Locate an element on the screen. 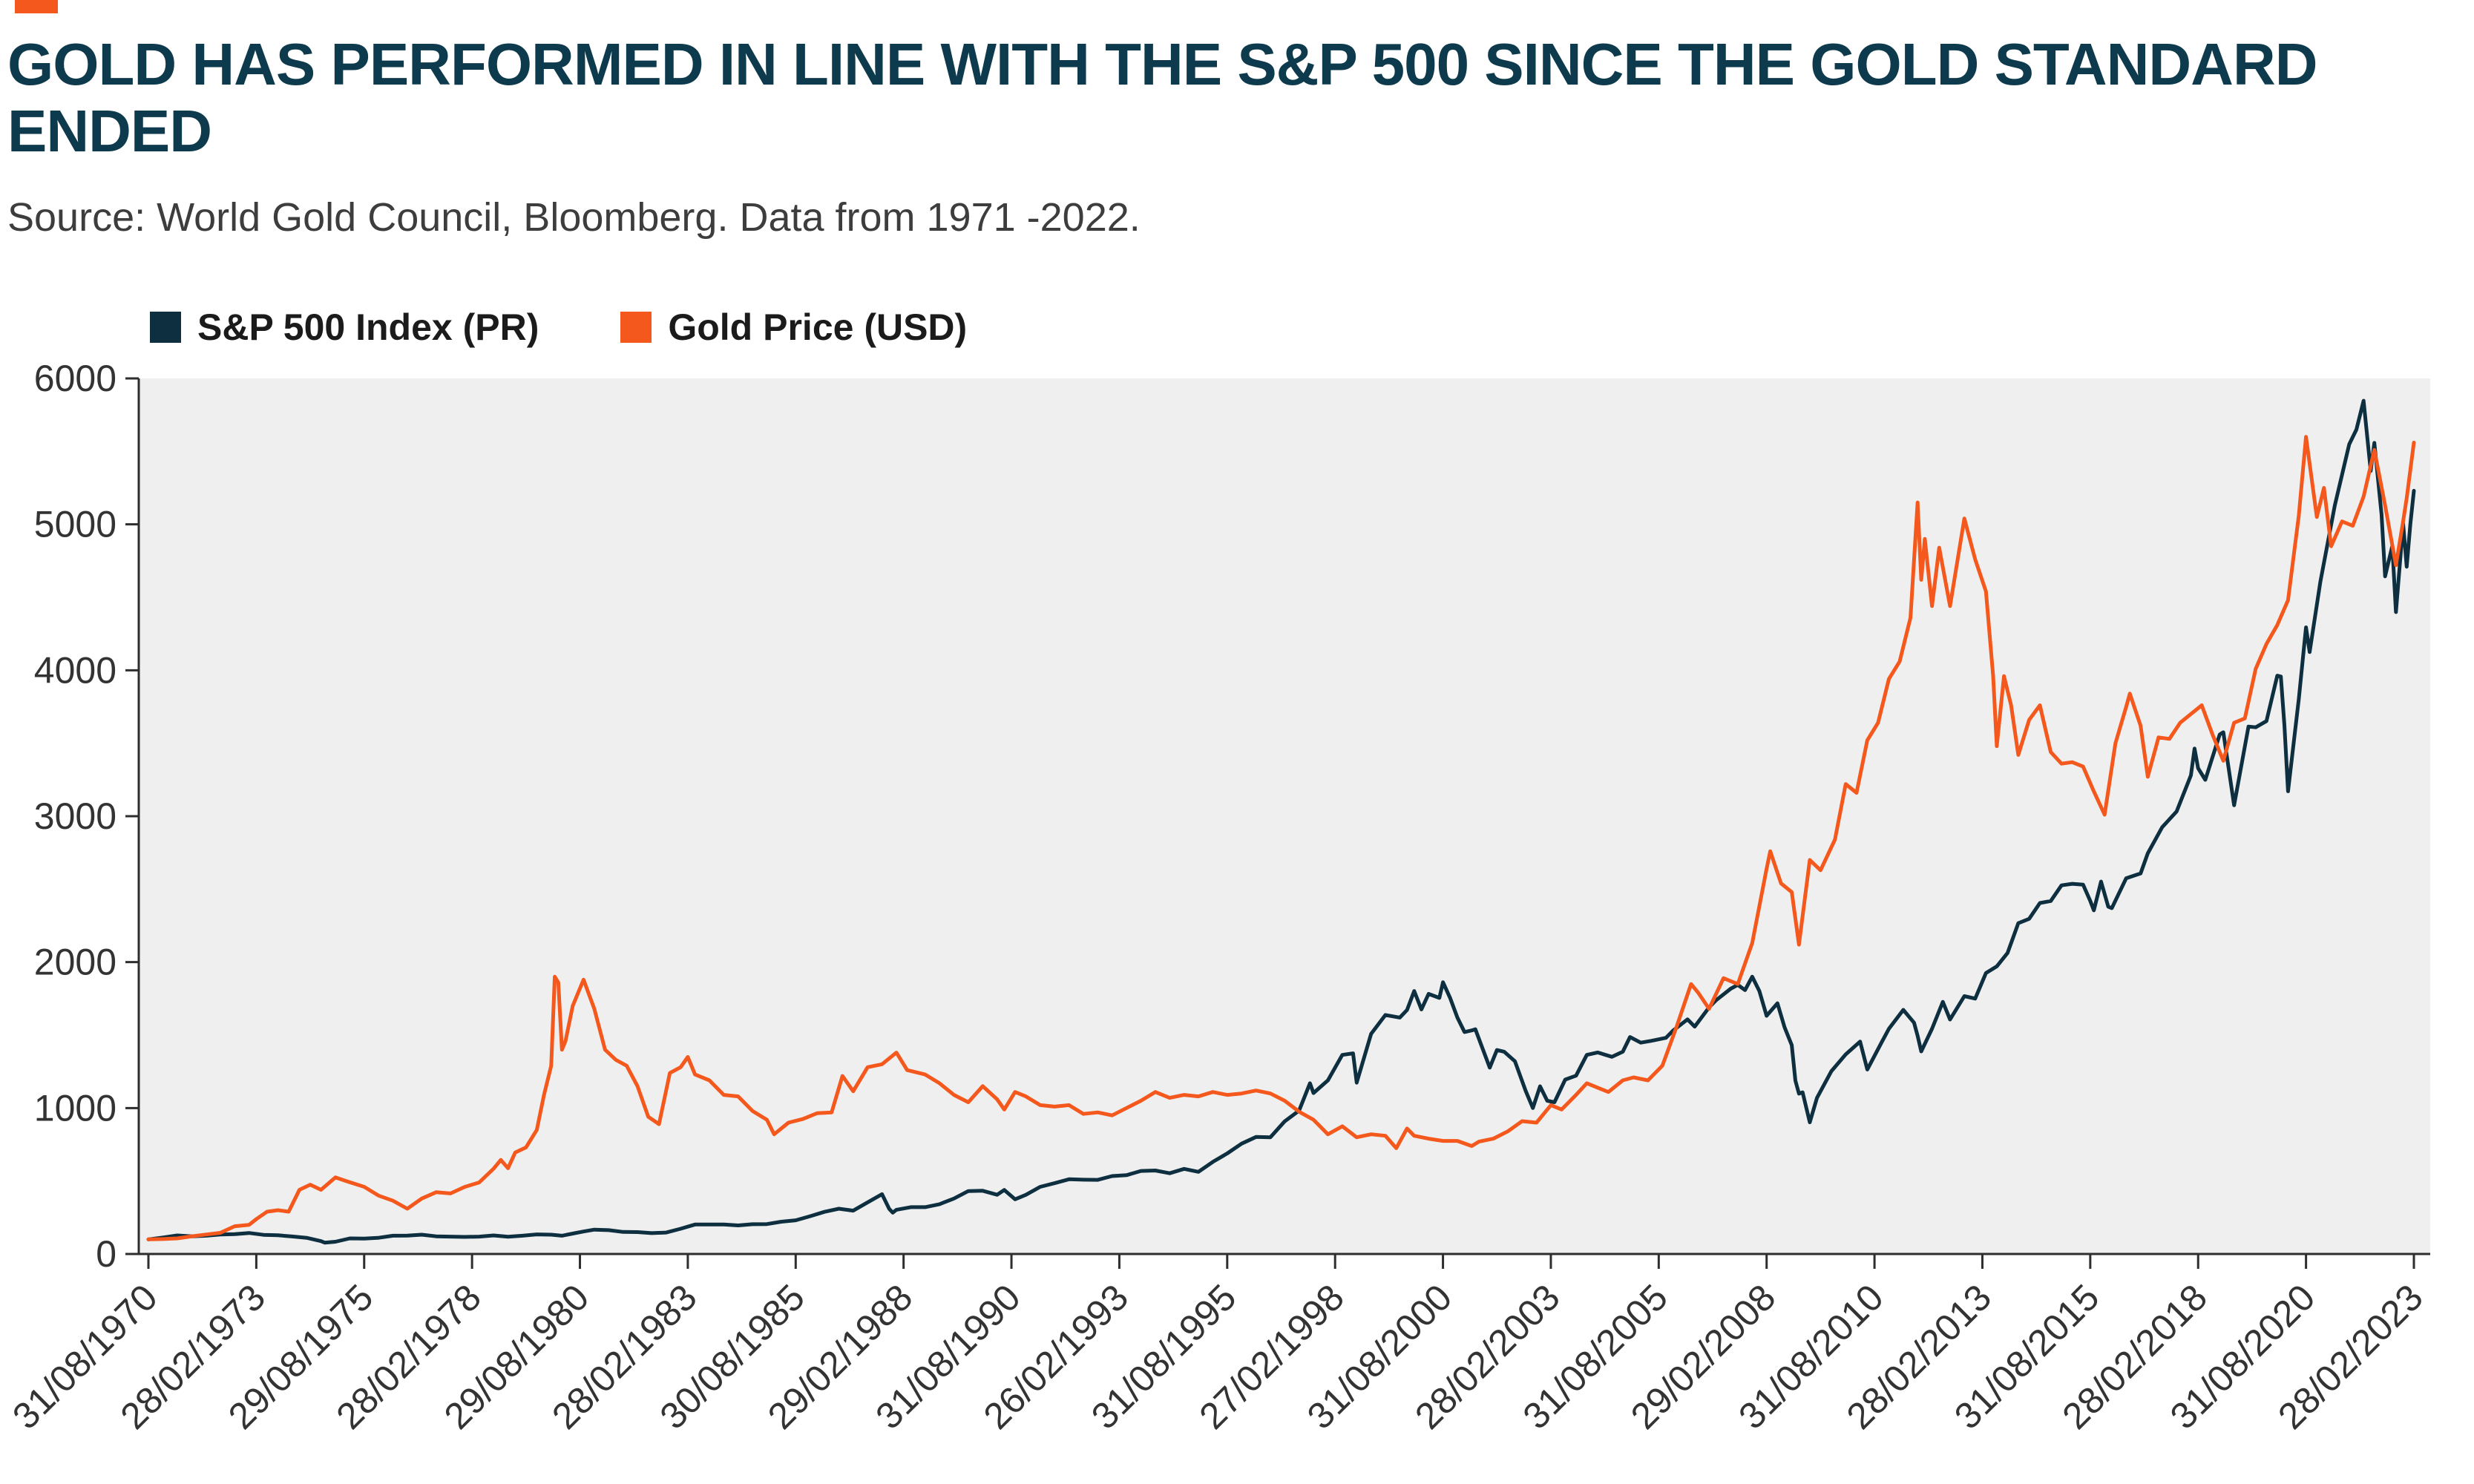 The width and height of the screenshot is (2474, 1484). legend-item-sp500: S&P 500 Index (PR) is located at coordinates (344, 327).